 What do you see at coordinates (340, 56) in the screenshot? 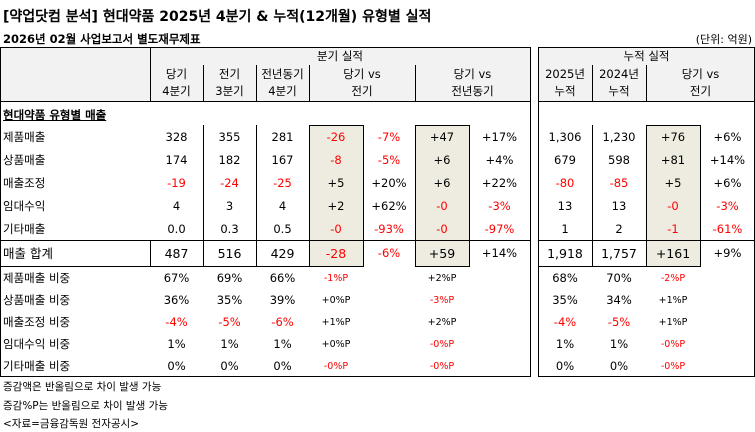
I see `quarter-header: 분기 실적` at bounding box center [340, 56].